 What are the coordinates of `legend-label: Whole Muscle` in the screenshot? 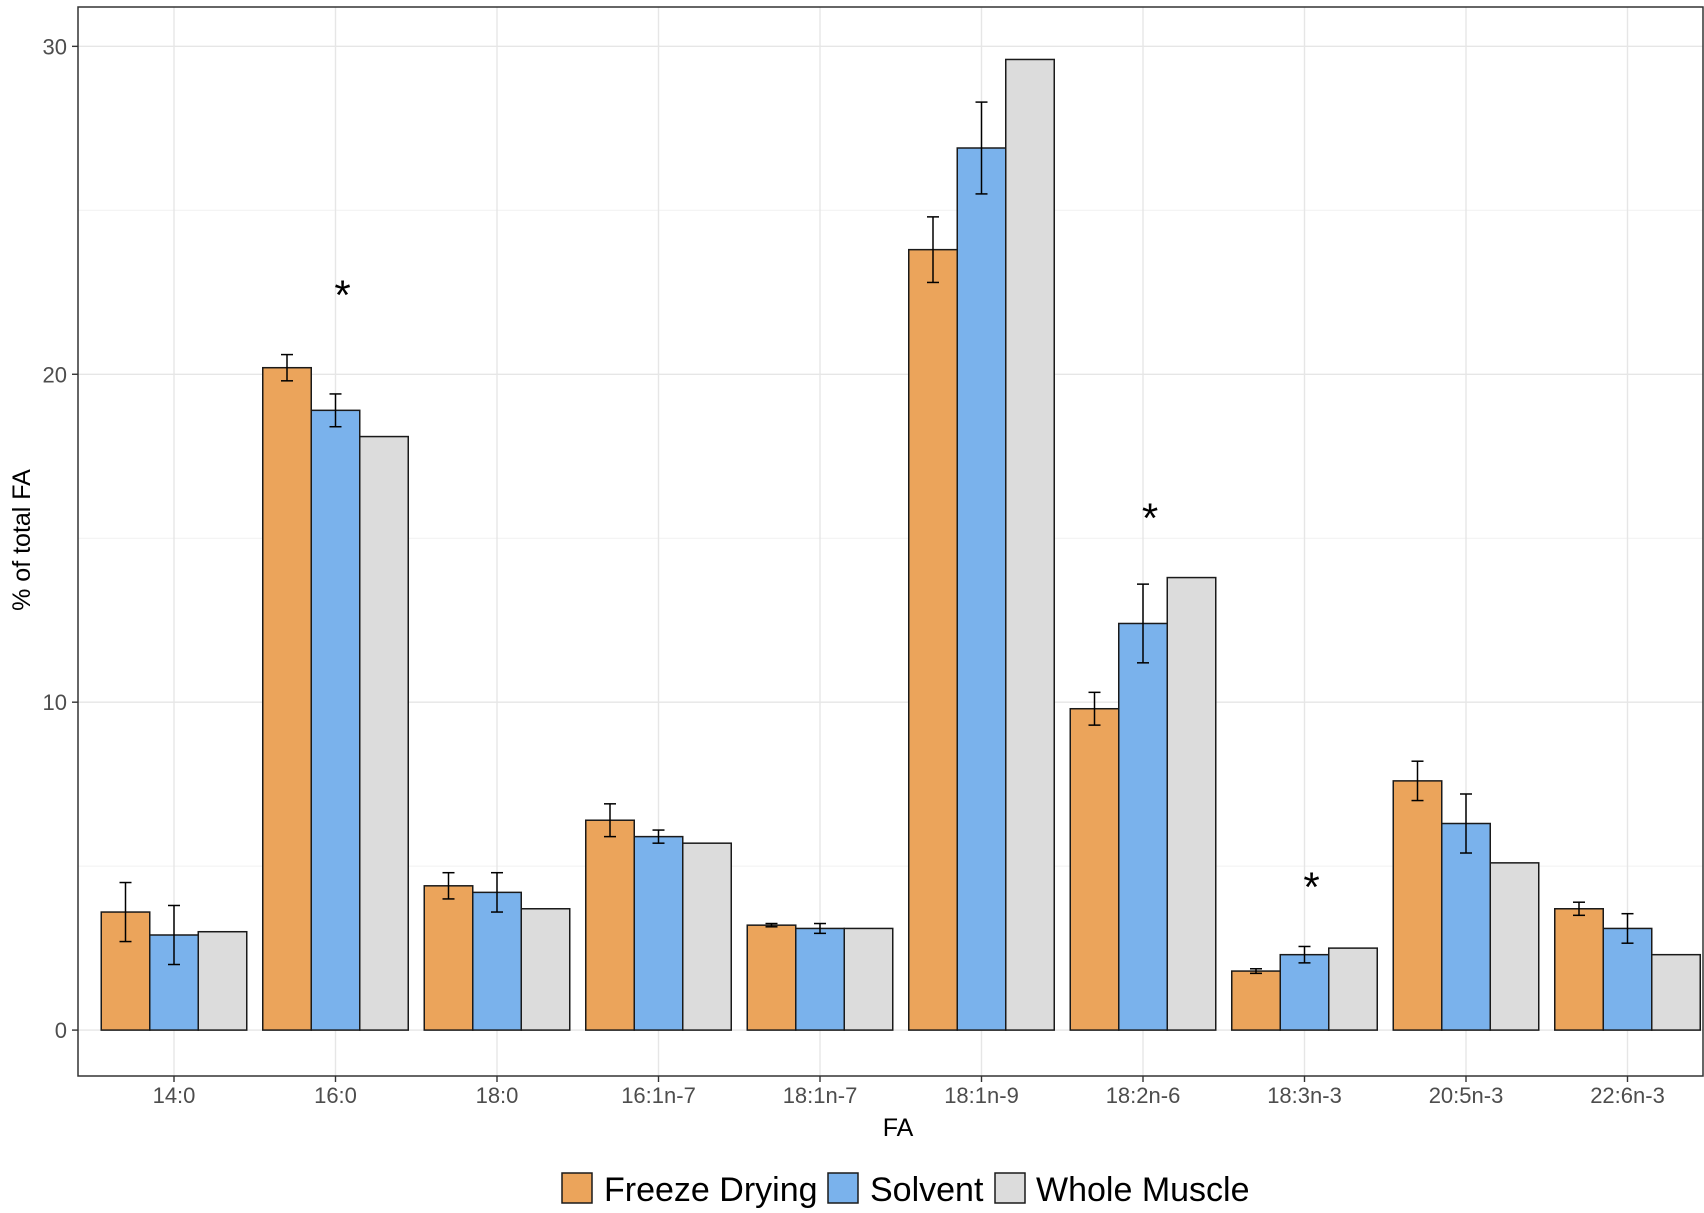 It's located at (1143, 1189).